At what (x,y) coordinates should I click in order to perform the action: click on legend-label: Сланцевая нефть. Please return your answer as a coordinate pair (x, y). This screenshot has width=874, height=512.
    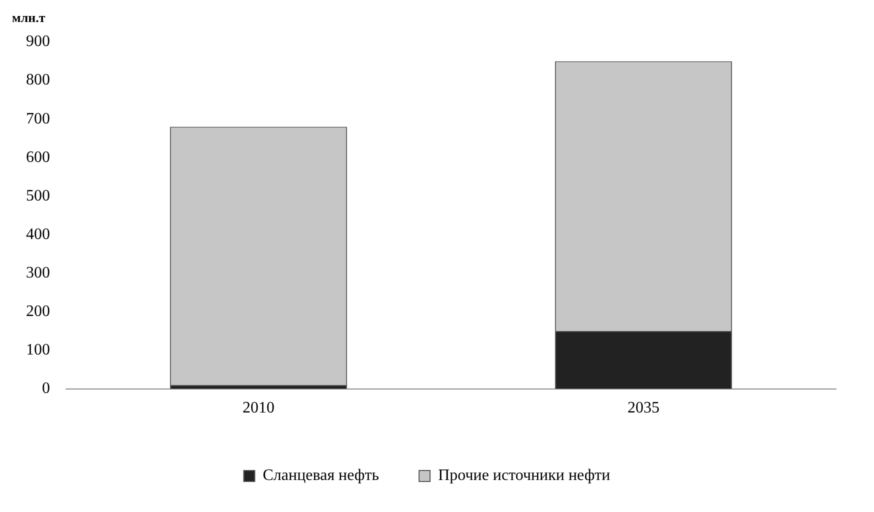
    Looking at the image, I should click on (321, 475).